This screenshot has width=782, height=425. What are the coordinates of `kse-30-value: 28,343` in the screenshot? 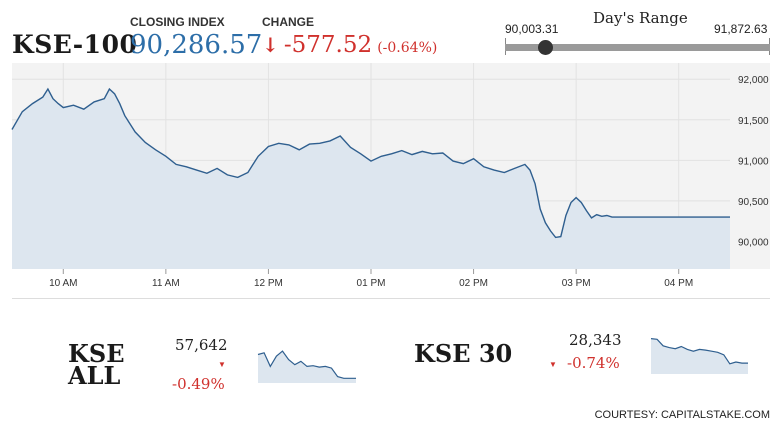 It's located at (595, 340).